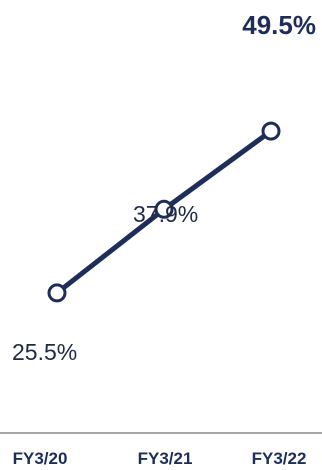  I want to click on x-tick-labels: FY3/20 FY3/21 FY3/22, so click(160, 458).